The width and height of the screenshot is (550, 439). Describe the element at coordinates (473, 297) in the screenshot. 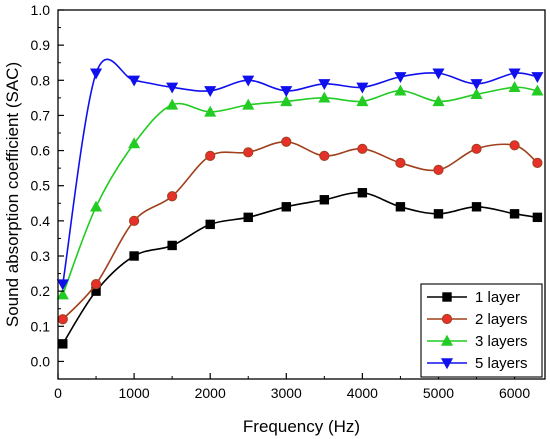

I see `legend-entry-one-layer: 1 layer` at that location.